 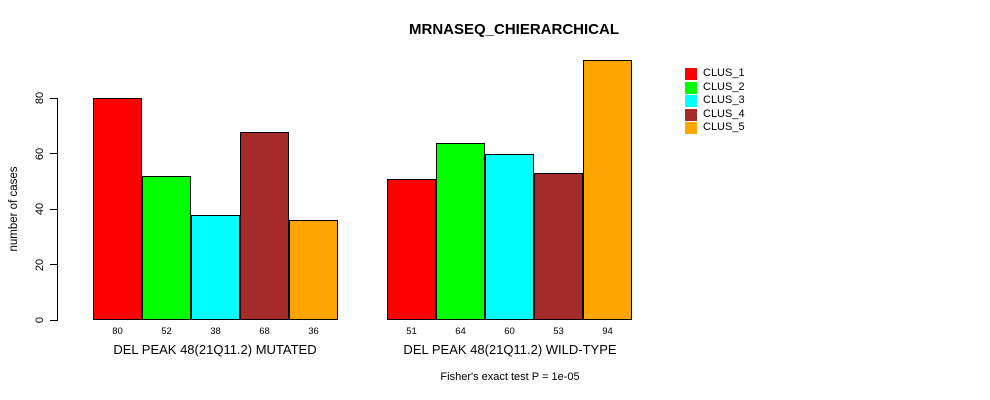 What do you see at coordinates (166, 331) in the screenshot?
I see `bar-value-label: 52` at bounding box center [166, 331].